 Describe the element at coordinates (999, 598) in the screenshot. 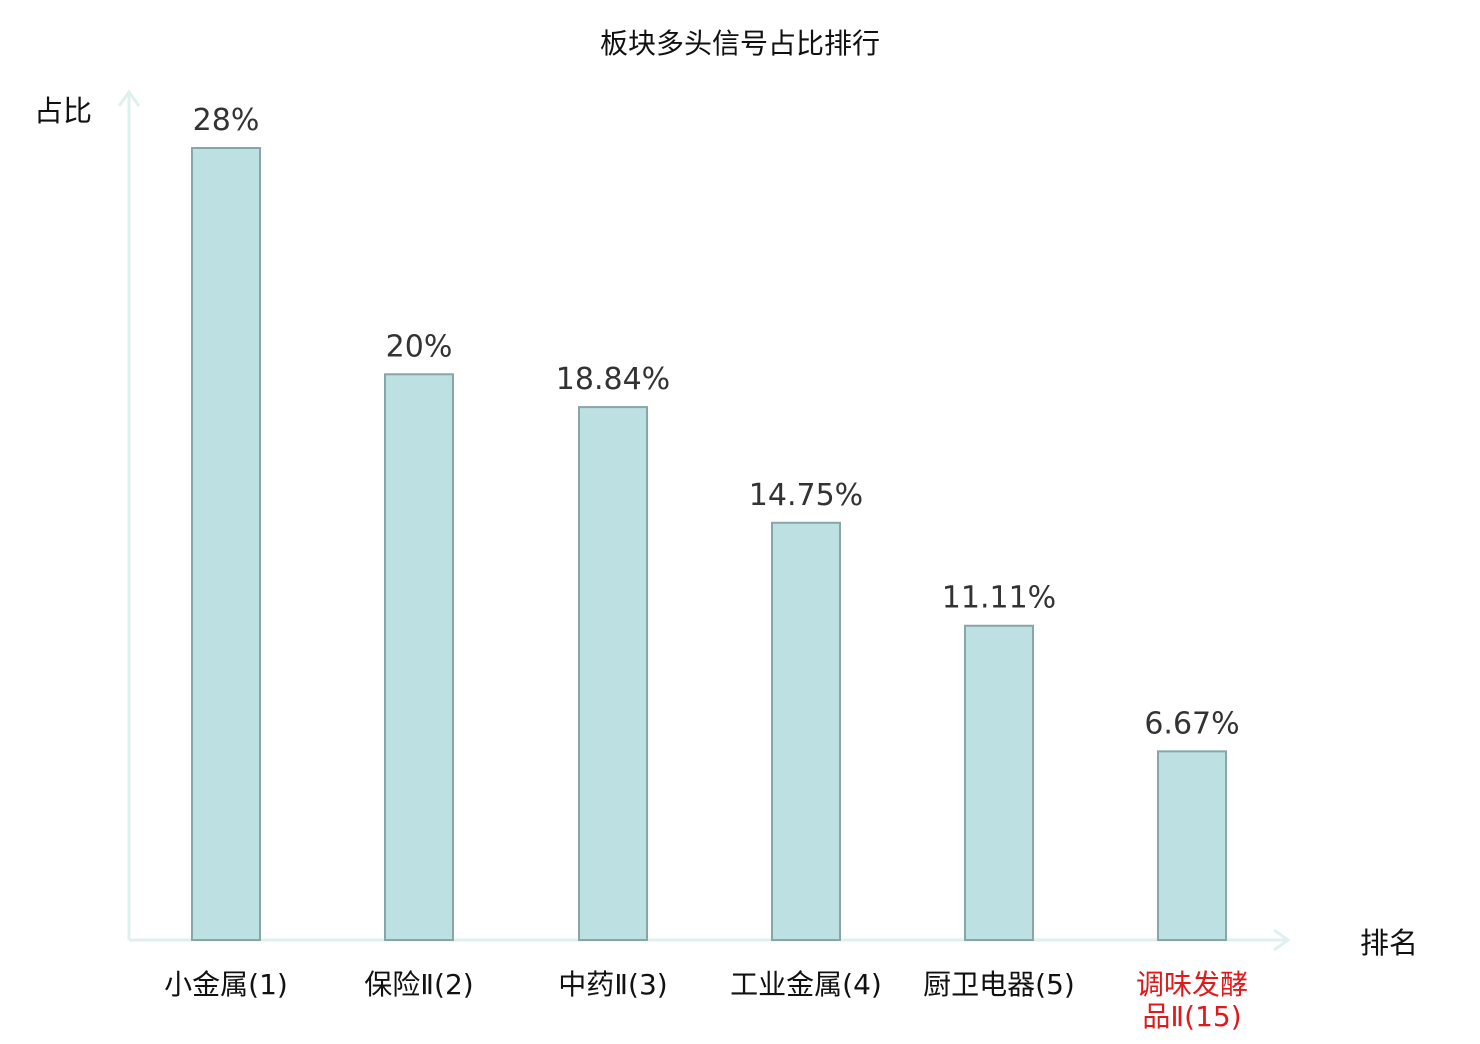

I see `bar-value-label: 11.11%` at that location.